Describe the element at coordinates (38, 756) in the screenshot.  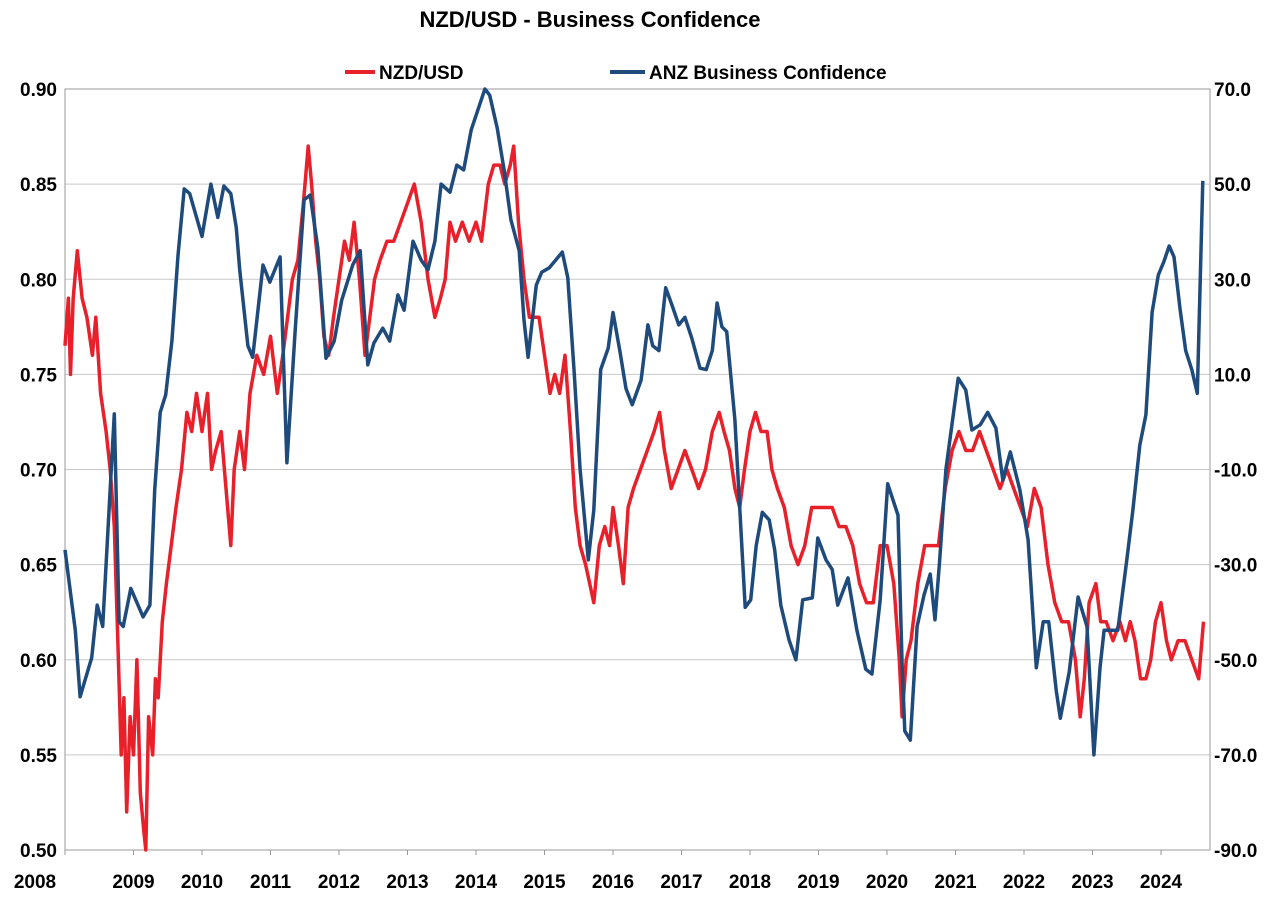
I see `left-tick-label: 0.55` at that location.